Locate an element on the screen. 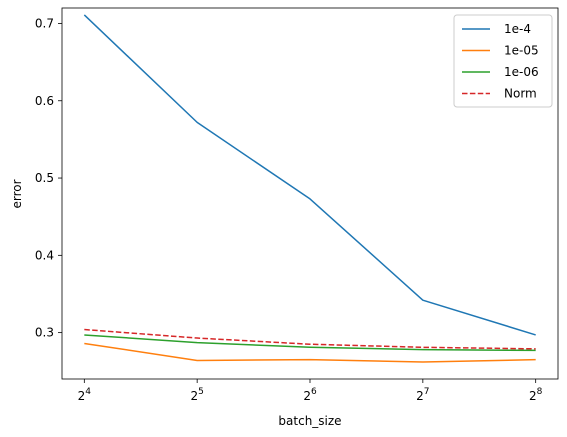  x-tick-label: 28 is located at coordinates (536, 395).